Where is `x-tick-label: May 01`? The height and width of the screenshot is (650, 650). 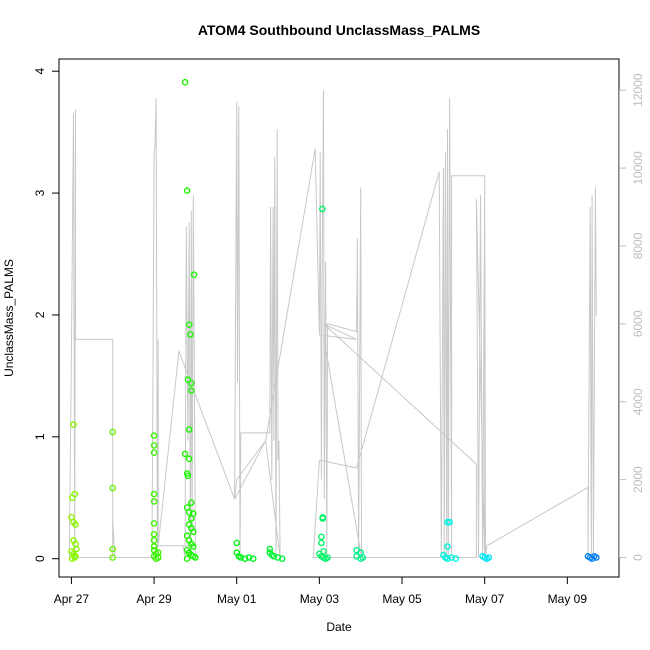 x-tick-label: May 01 is located at coordinates (237, 599).